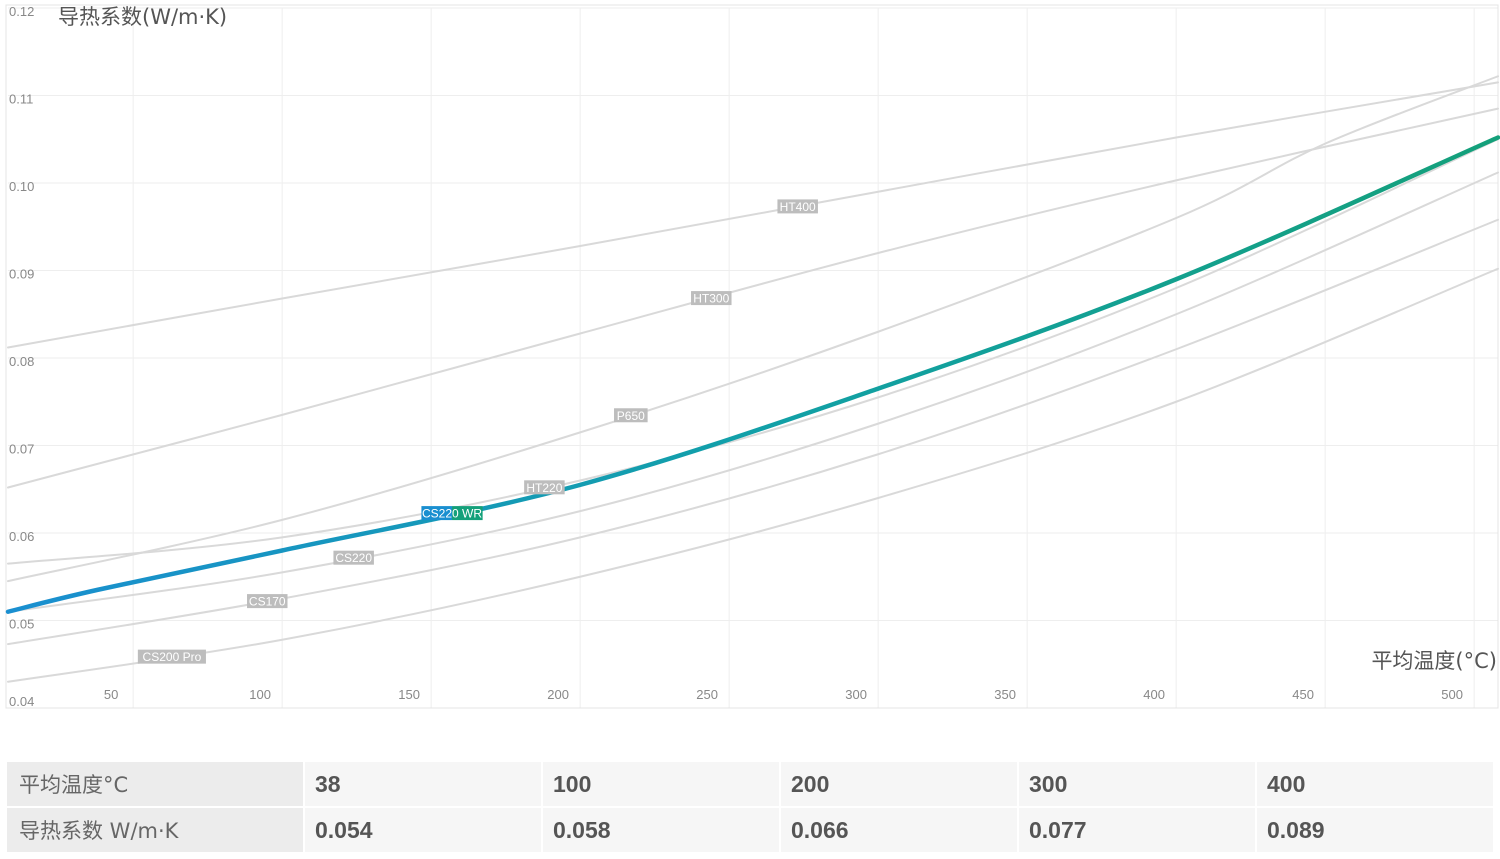 This screenshot has width=1500, height=859. I want to click on x-tick-label: 350, so click(1005, 694).